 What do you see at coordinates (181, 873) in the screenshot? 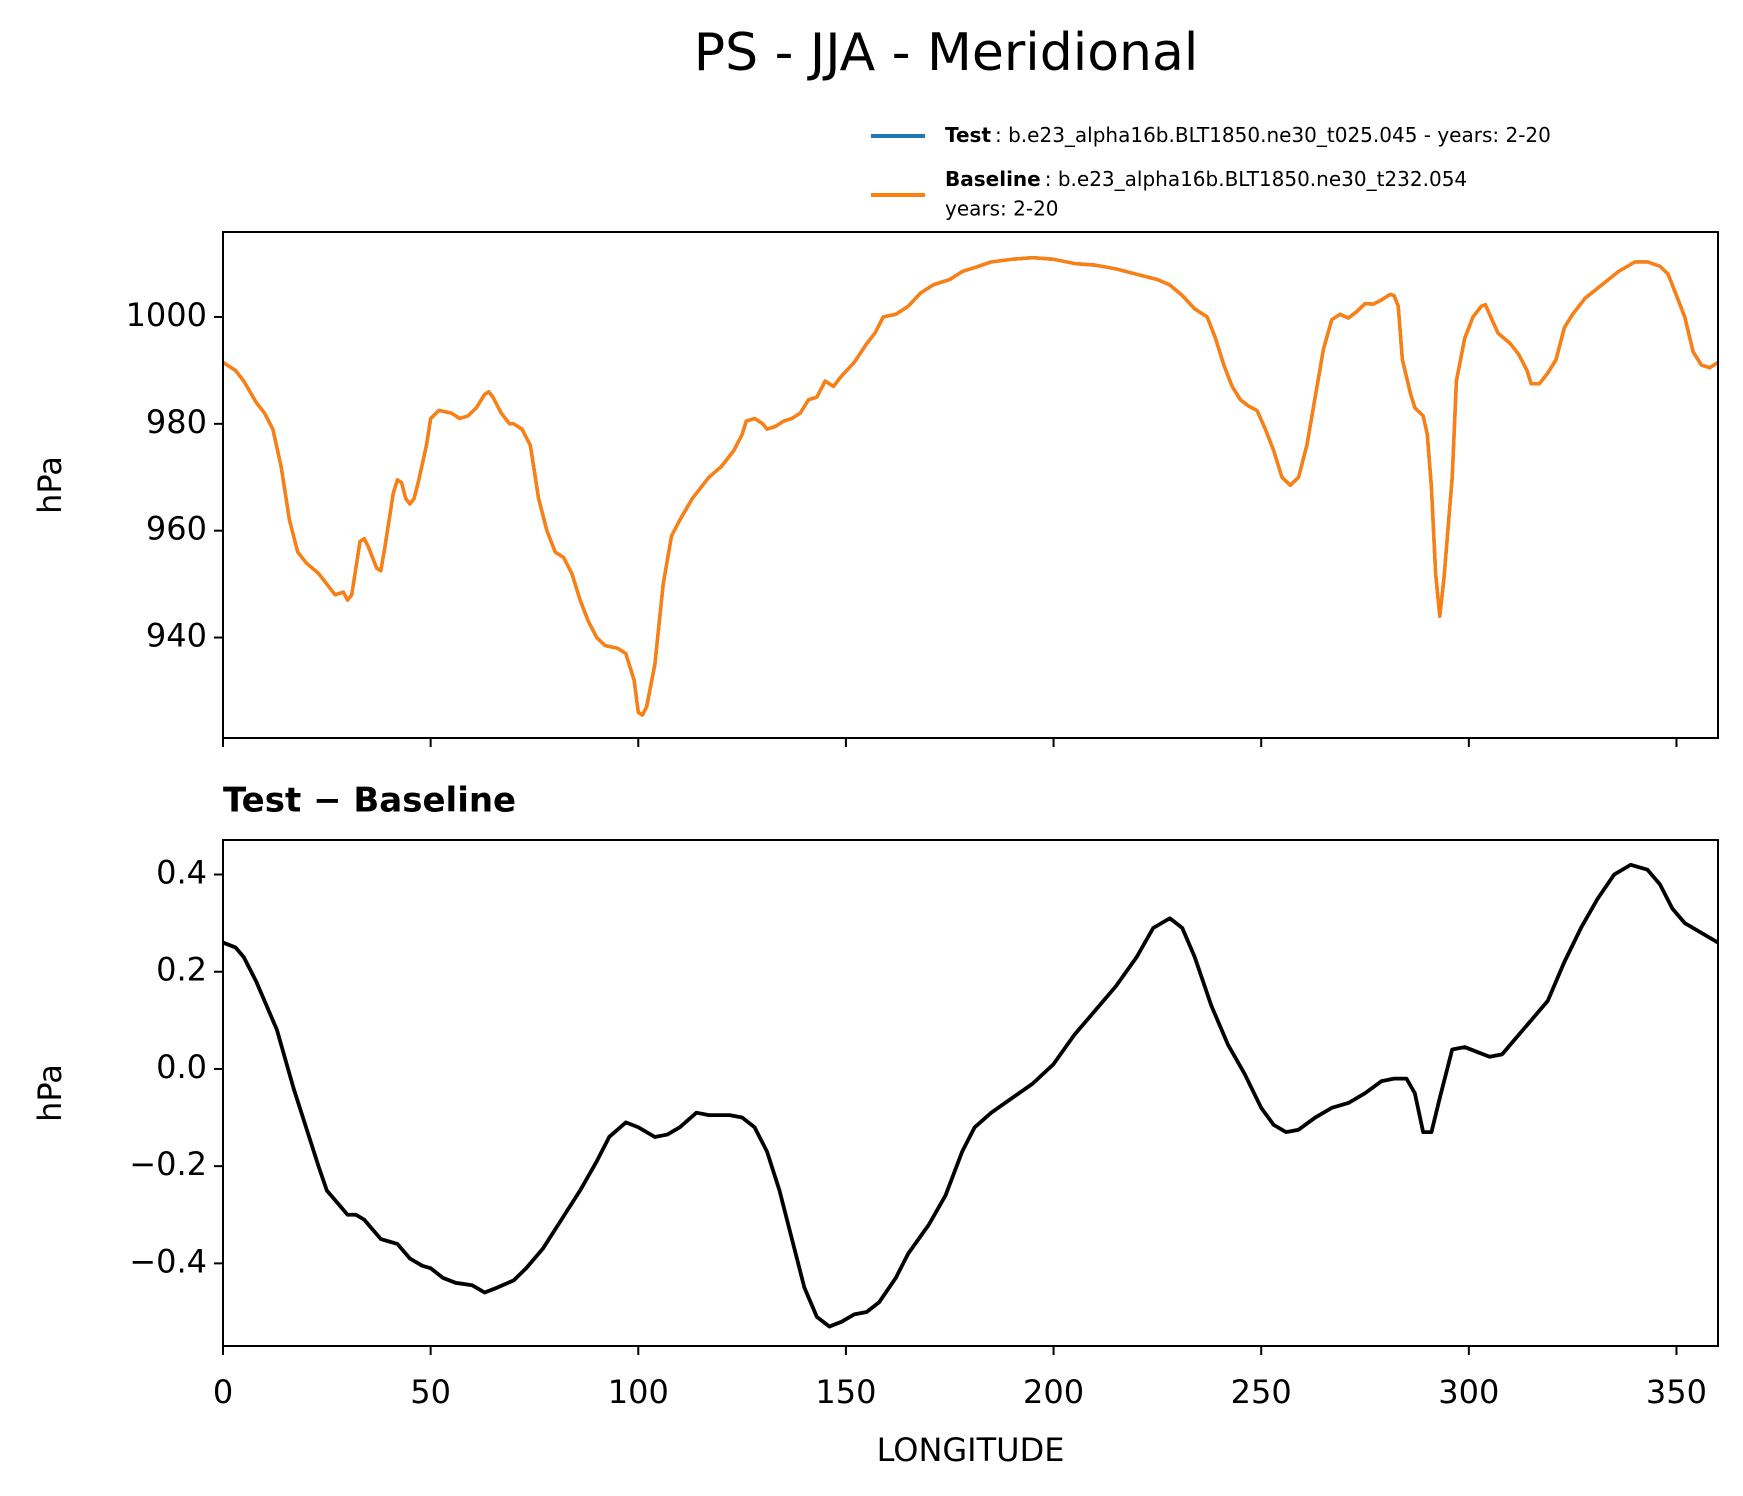
I see `y-tick-label: 0.4` at bounding box center [181, 873].